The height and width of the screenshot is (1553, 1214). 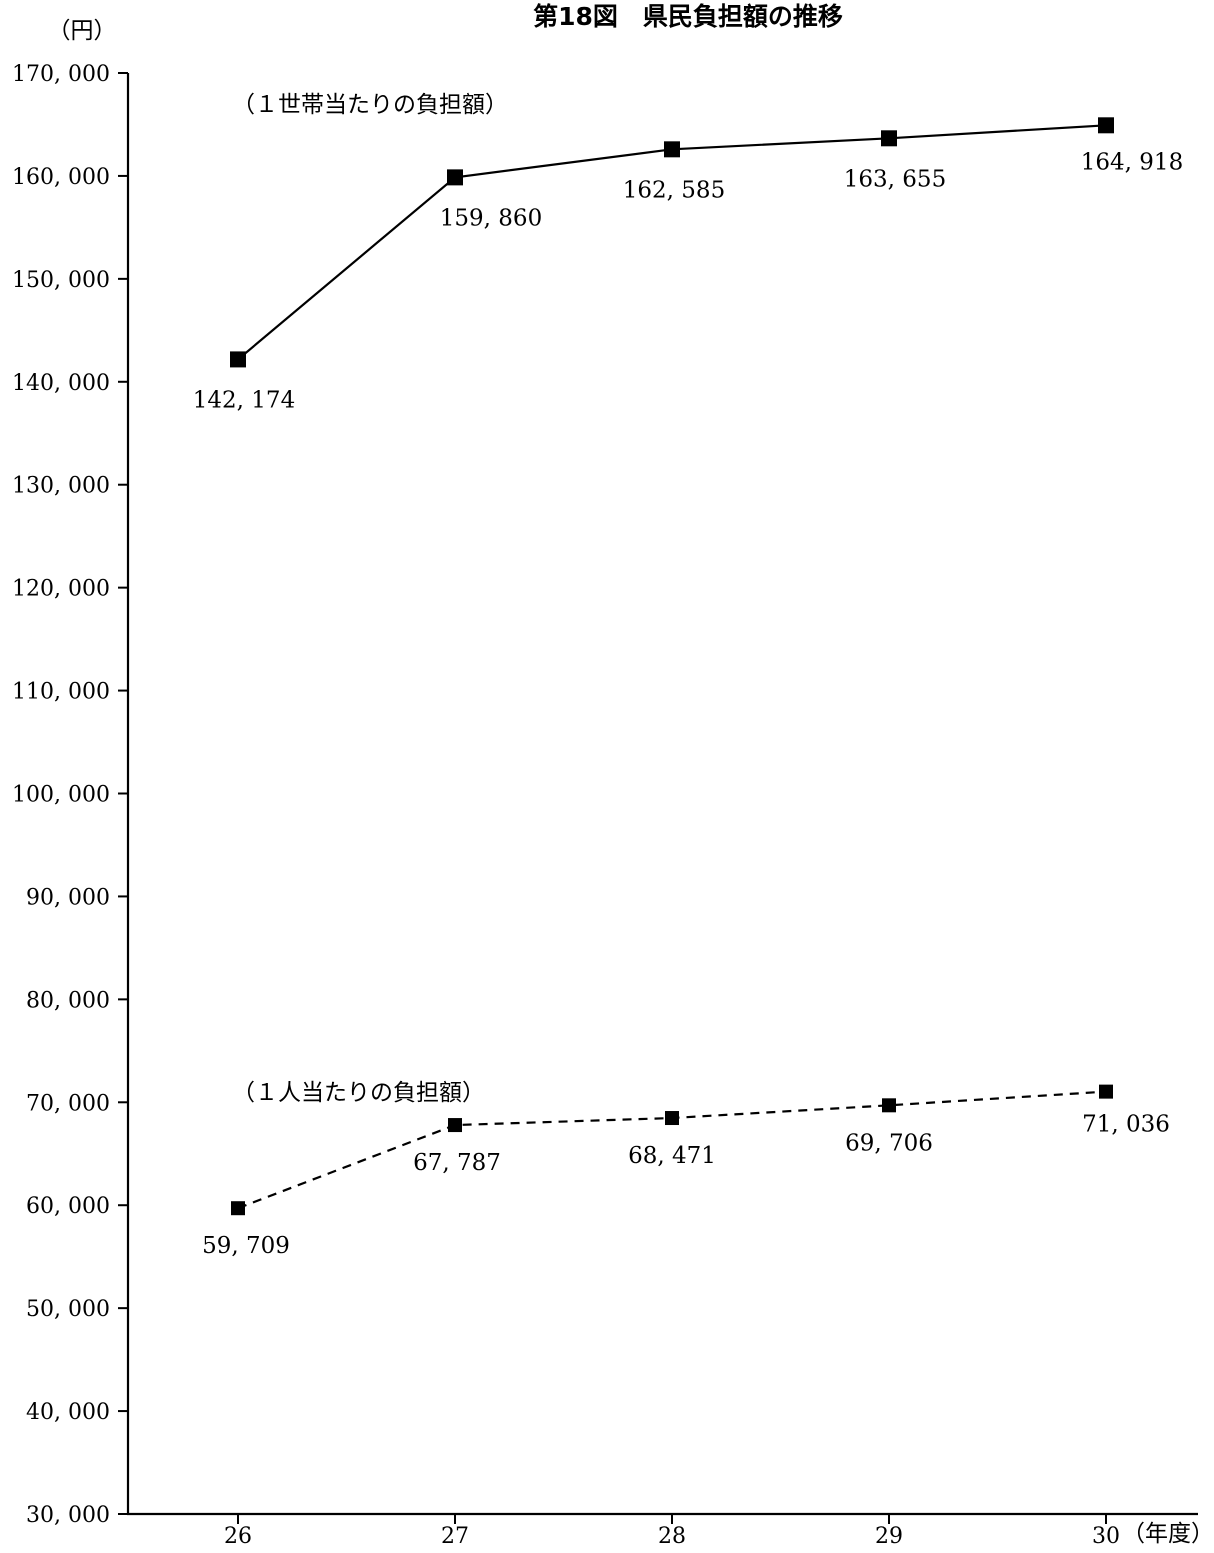 What do you see at coordinates (68, 897) in the screenshot?
I see `y-tick-label: 90, 000` at bounding box center [68, 897].